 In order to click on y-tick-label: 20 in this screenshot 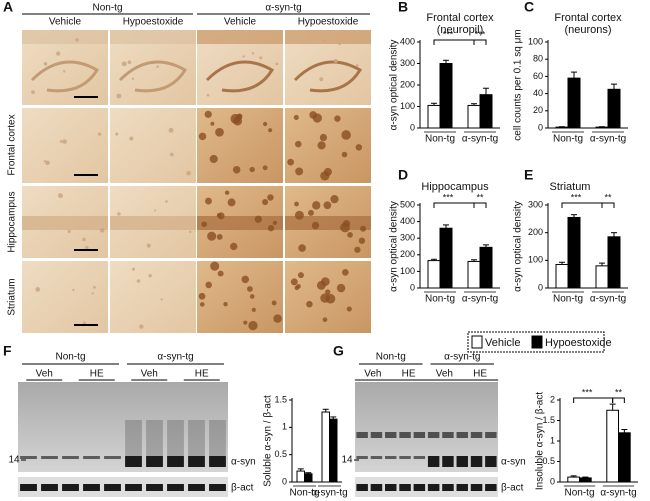, I will do `click(538, 110)`.